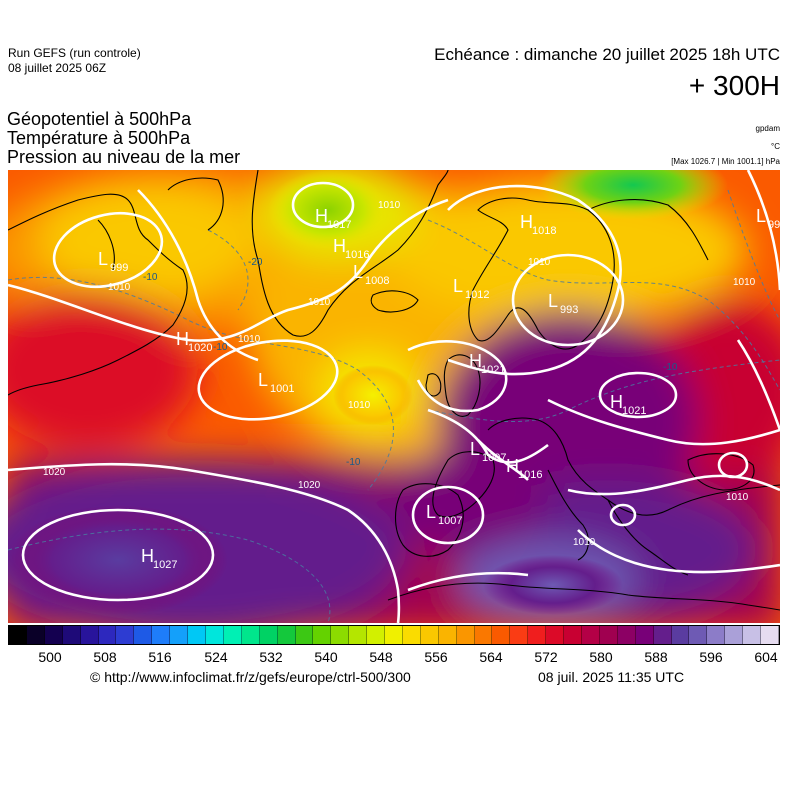 Image resolution: width=788 pixels, height=789 pixels. What do you see at coordinates (544, 231) in the screenshot?
I see `pressure-center-value: 1018` at bounding box center [544, 231].